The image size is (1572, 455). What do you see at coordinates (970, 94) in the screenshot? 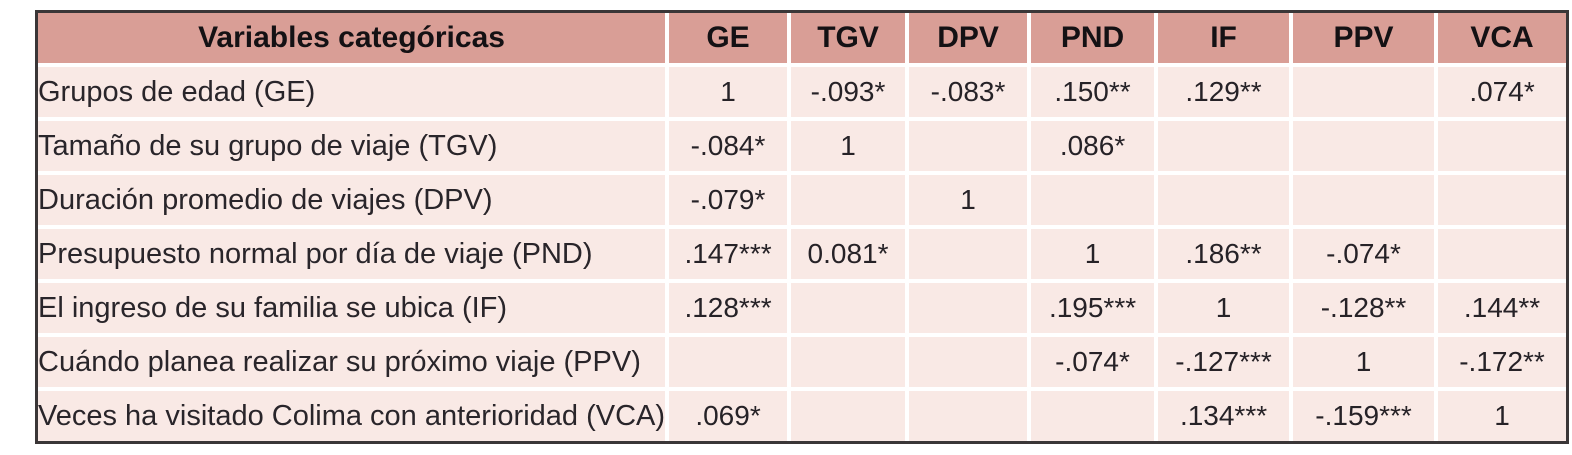
I see `value-cell: -.083*` at bounding box center [970, 94].